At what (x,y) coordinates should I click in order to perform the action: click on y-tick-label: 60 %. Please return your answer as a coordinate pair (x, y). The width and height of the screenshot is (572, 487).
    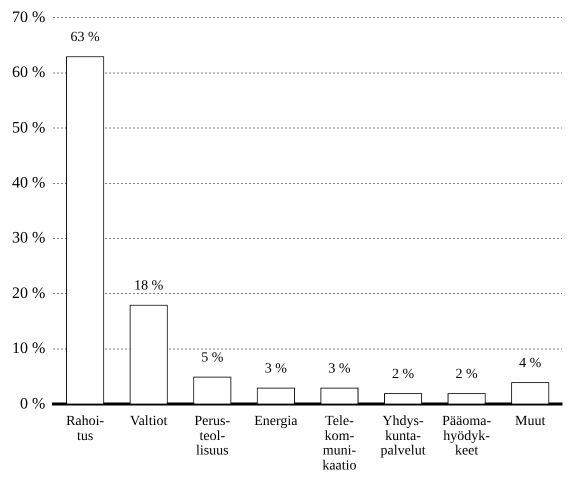
    Looking at the image, I should click on (29, 73).